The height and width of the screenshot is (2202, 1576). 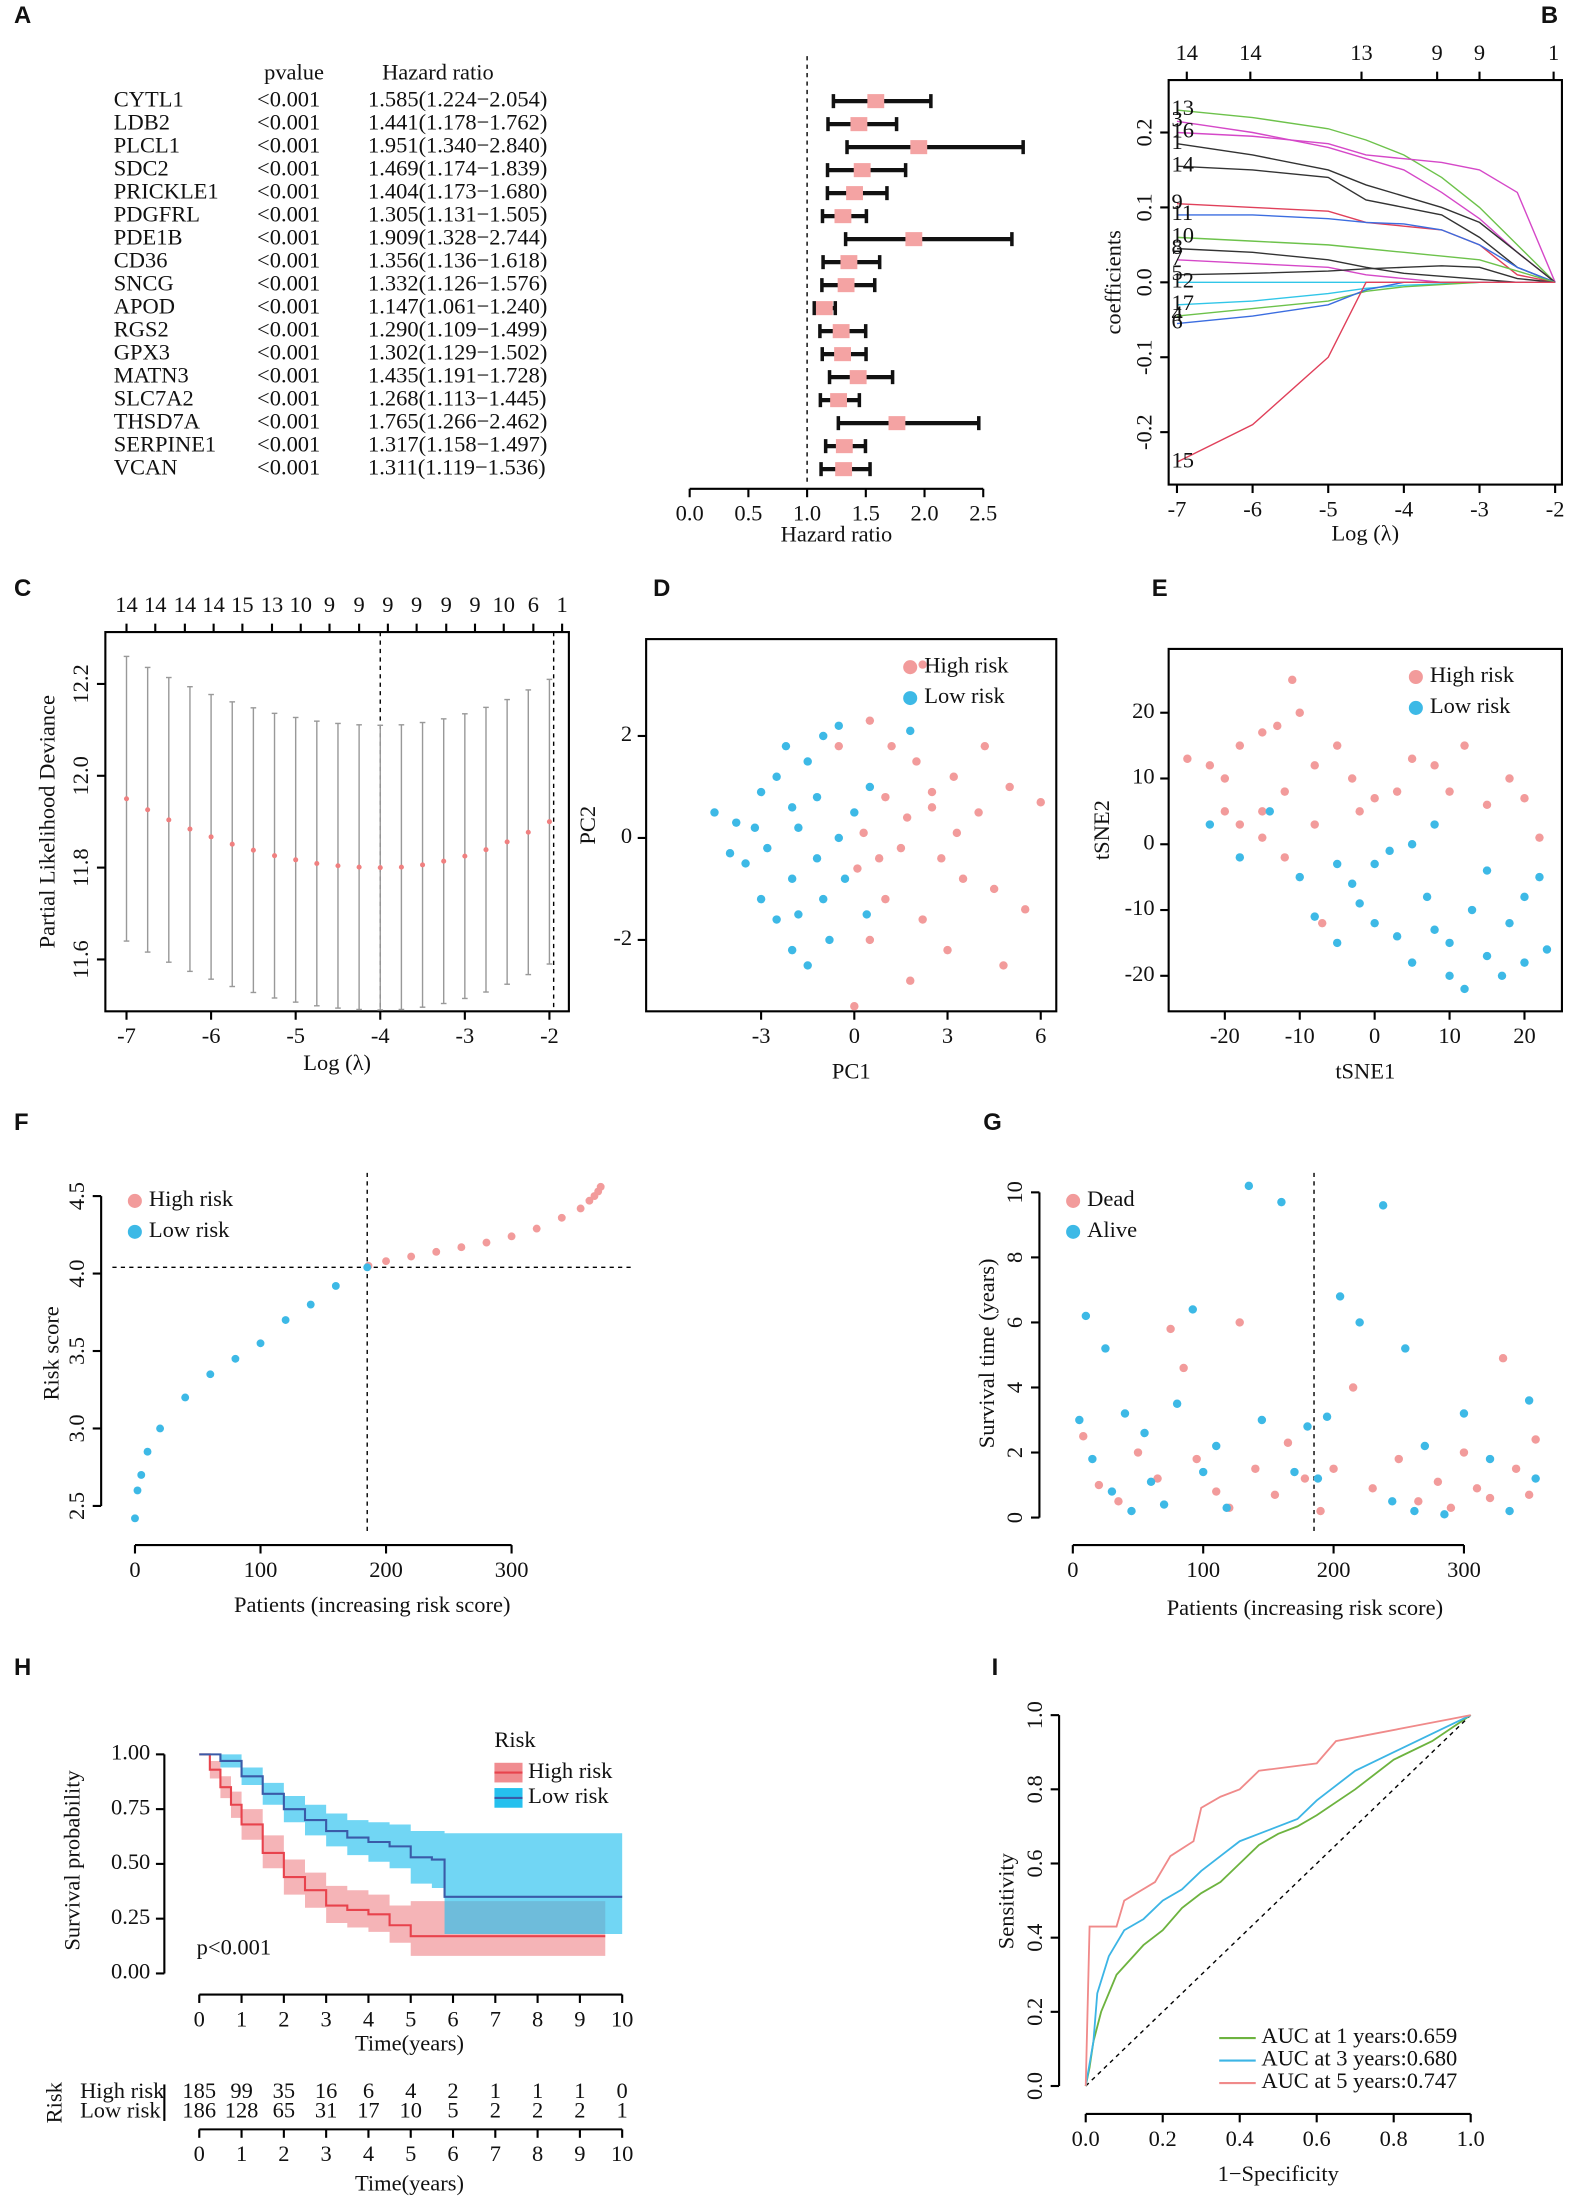 I want to click on panel-label: C, so click(x=22, y=588).